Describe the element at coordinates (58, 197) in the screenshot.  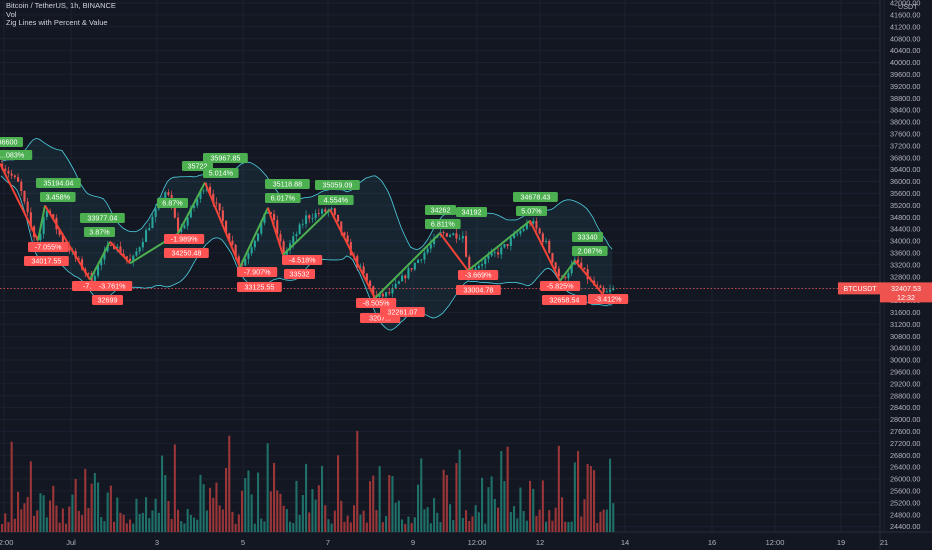
I see `zigzag-label-text: 3.458%` at that location.